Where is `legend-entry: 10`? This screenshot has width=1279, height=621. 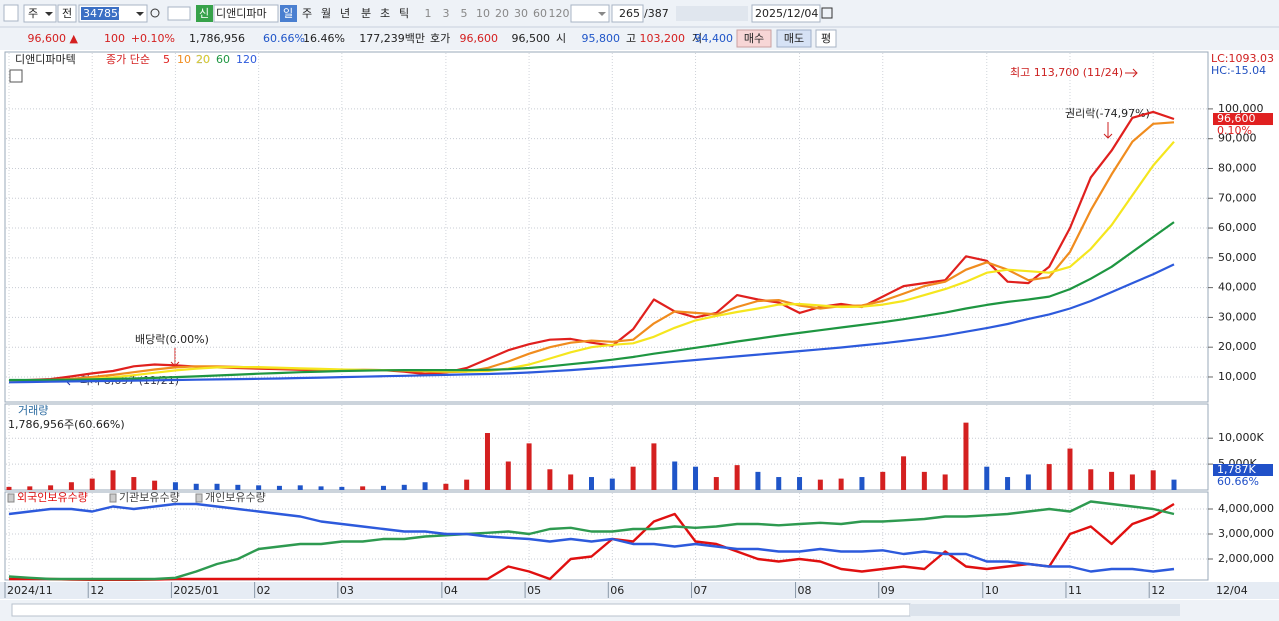 legend-entry: 10 is located at coordinates (184, 59).